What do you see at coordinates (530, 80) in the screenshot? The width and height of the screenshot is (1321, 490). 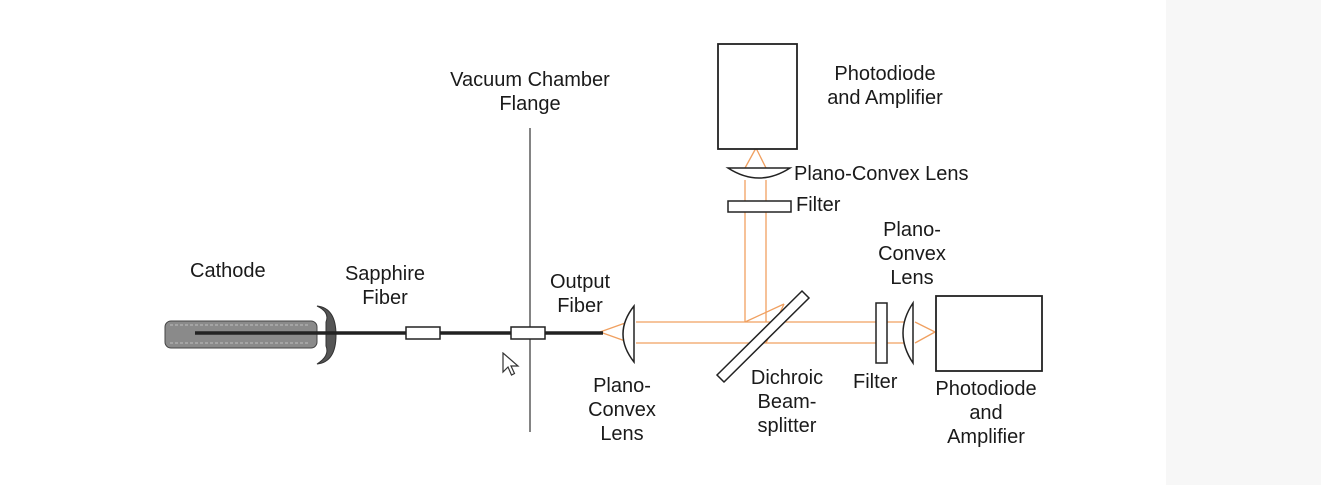 I see `label-line: Vacuum Chamber` at bounding box center [530, 80].